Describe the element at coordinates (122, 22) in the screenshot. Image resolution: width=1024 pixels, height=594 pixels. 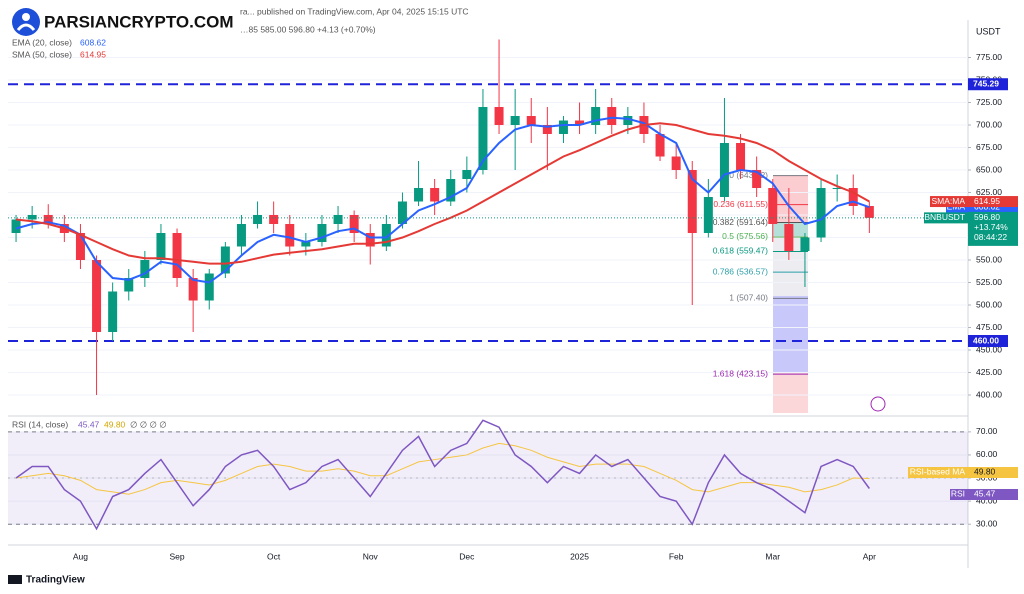
I see `logo-bg` at that location.